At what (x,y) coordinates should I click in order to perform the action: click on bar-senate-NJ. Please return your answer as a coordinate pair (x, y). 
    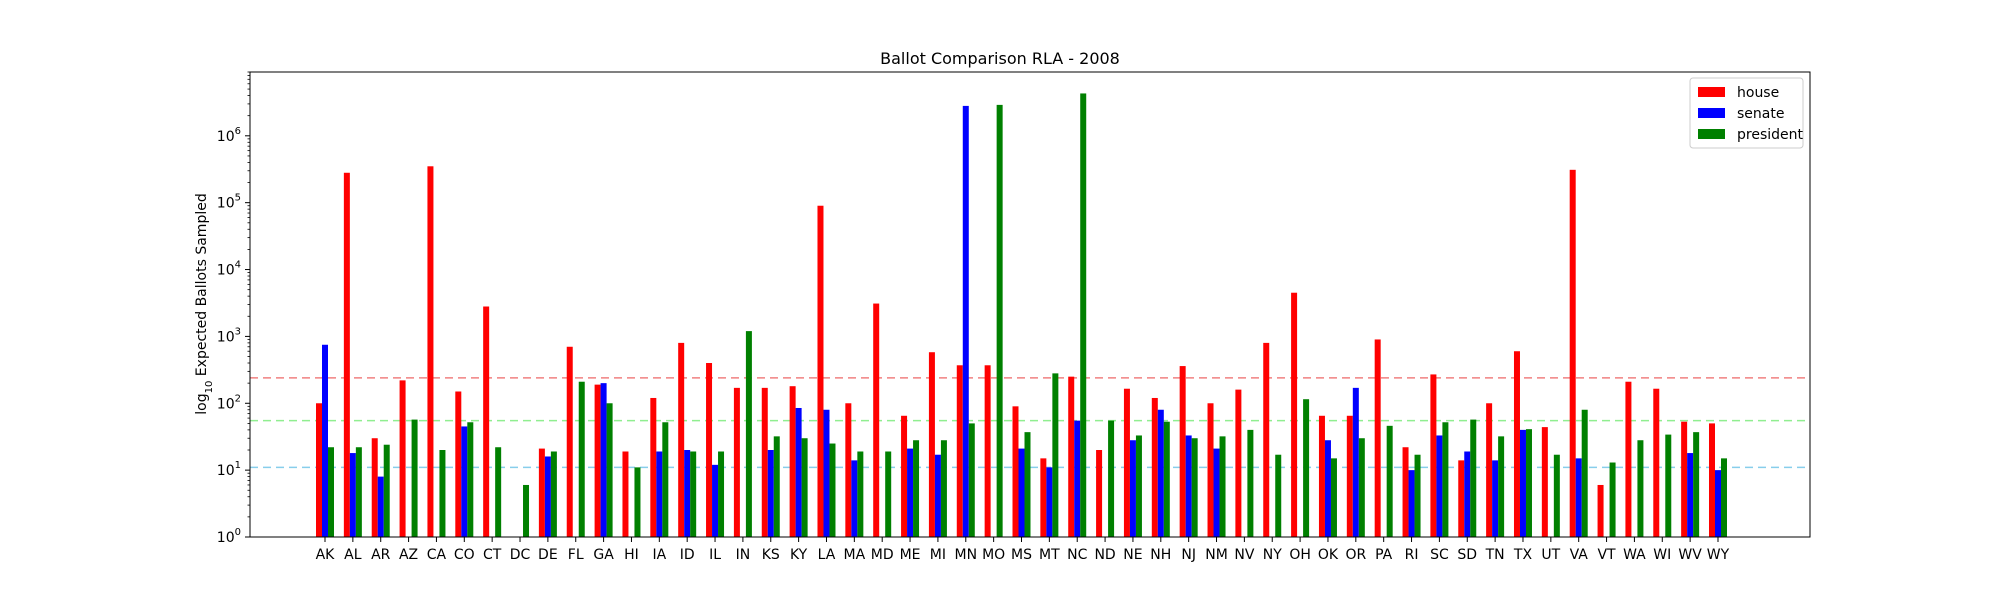
    Looking at the image, I should click on (1188, 486).